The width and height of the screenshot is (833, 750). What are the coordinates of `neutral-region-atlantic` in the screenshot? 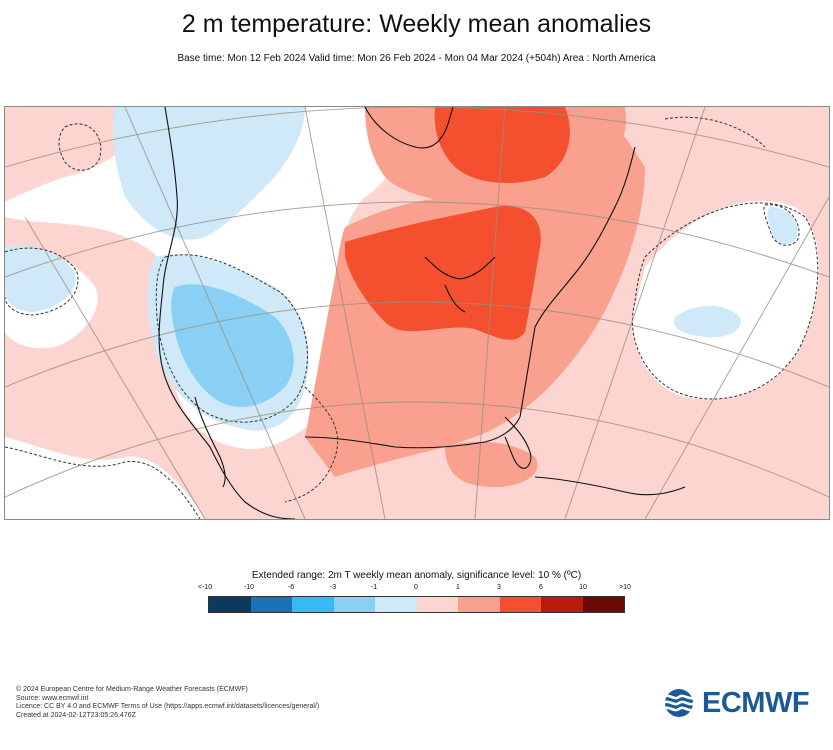 It's located at (725, 300).